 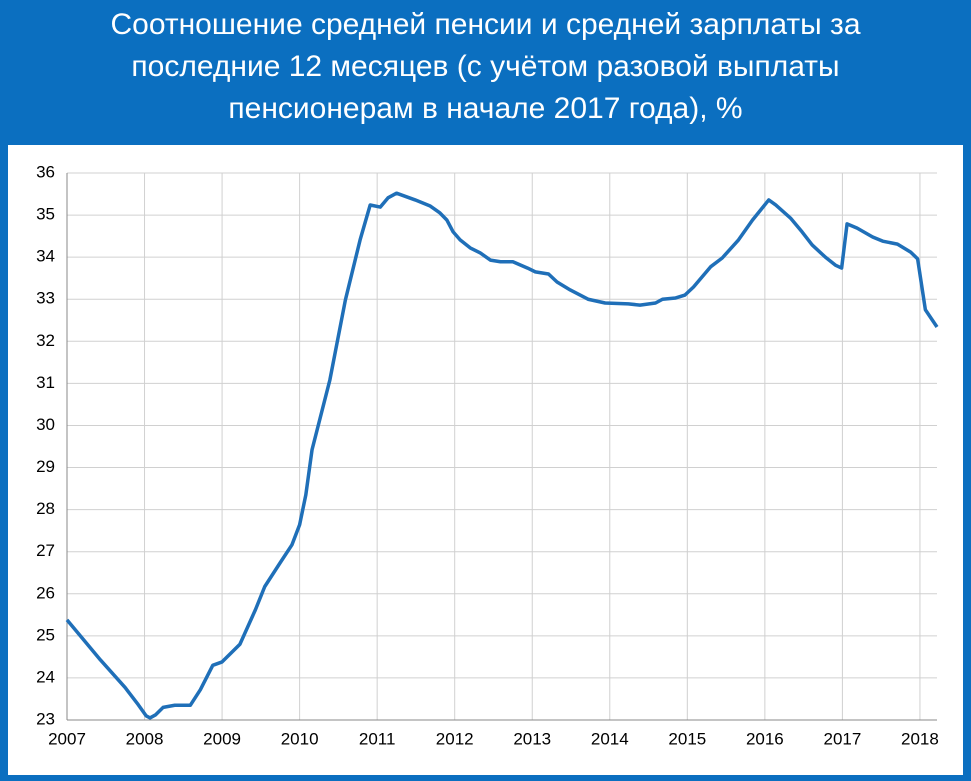 What do you see at coordinates (45, 214) in the screenshot?
I see `y-tick-label: 35` at bounding box center [45, 214].